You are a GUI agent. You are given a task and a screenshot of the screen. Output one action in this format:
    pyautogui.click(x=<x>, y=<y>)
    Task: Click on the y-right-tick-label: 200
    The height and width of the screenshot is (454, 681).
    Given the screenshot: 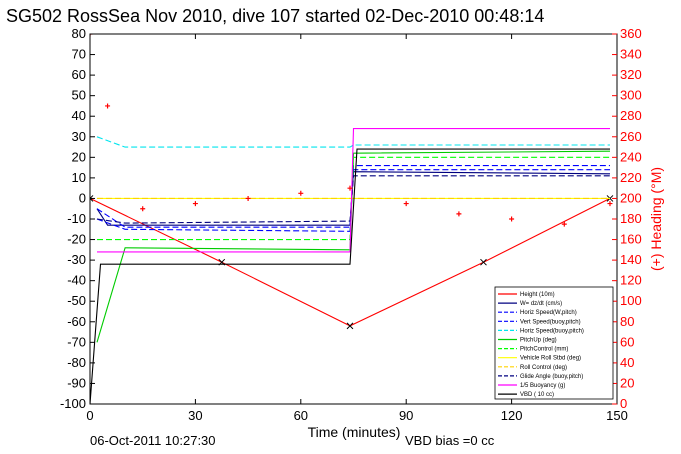 What is the action you would take?
    pyautogui.click(x=631, y=197)
    